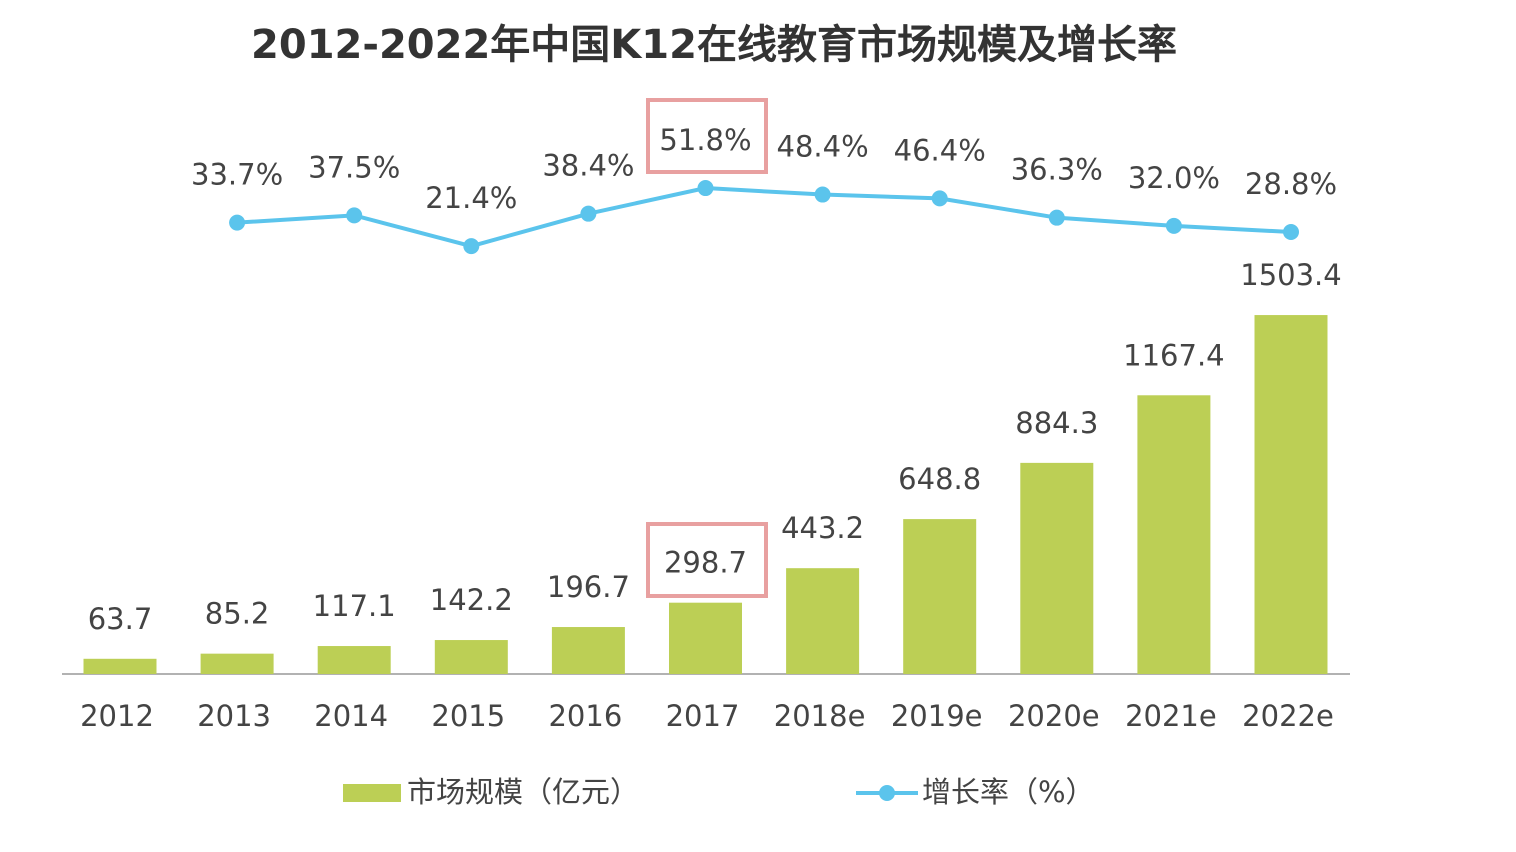 The width and height of the screenshot is (1516, 852). Describe the element at coordinates (1288, 716) in the screenshot. I see `x-tick-label: 2022e` at that location.